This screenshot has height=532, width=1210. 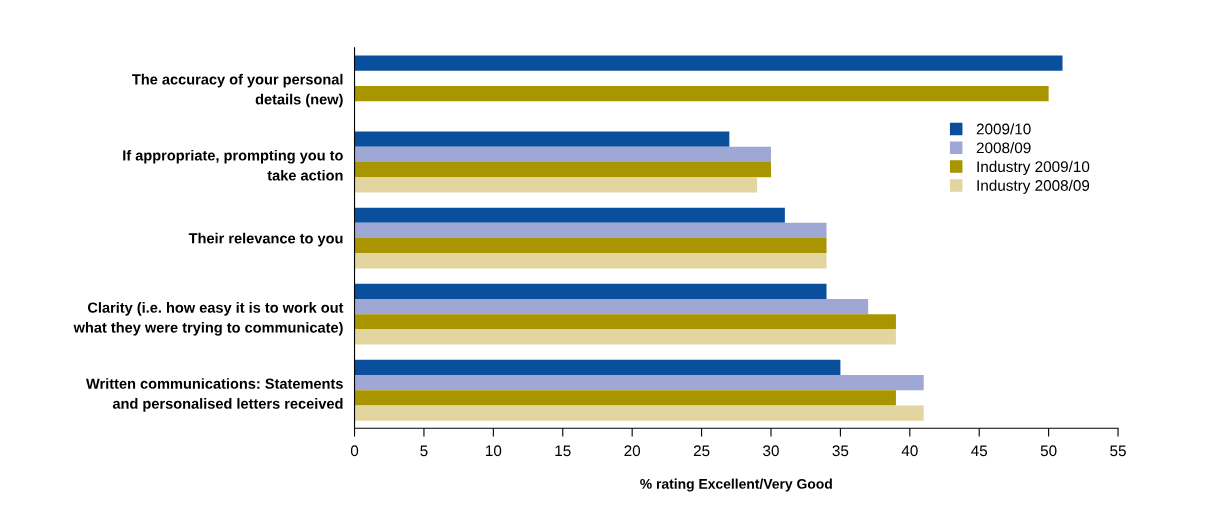 I want to click on x-tick-label: 5, so click(x=424, y=451).